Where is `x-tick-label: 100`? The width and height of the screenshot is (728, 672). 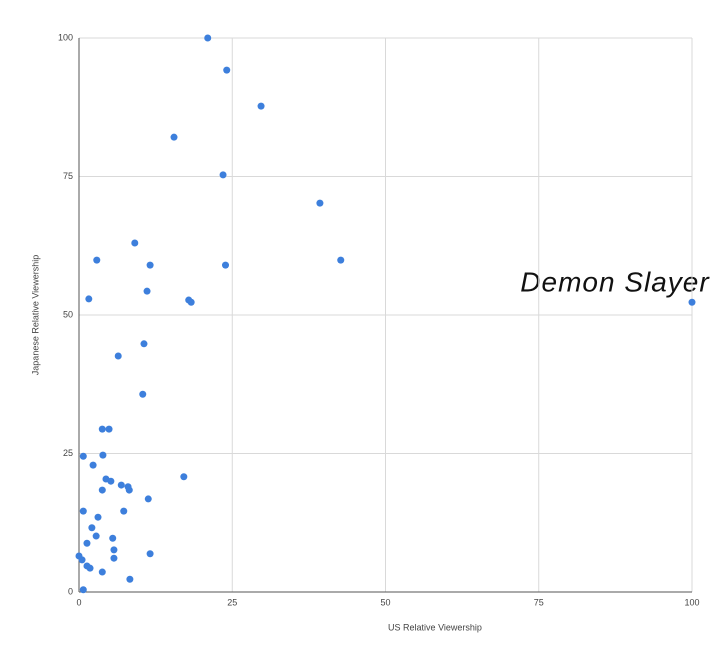 x-tick-label: 100 is located at coordinates (691, 602).